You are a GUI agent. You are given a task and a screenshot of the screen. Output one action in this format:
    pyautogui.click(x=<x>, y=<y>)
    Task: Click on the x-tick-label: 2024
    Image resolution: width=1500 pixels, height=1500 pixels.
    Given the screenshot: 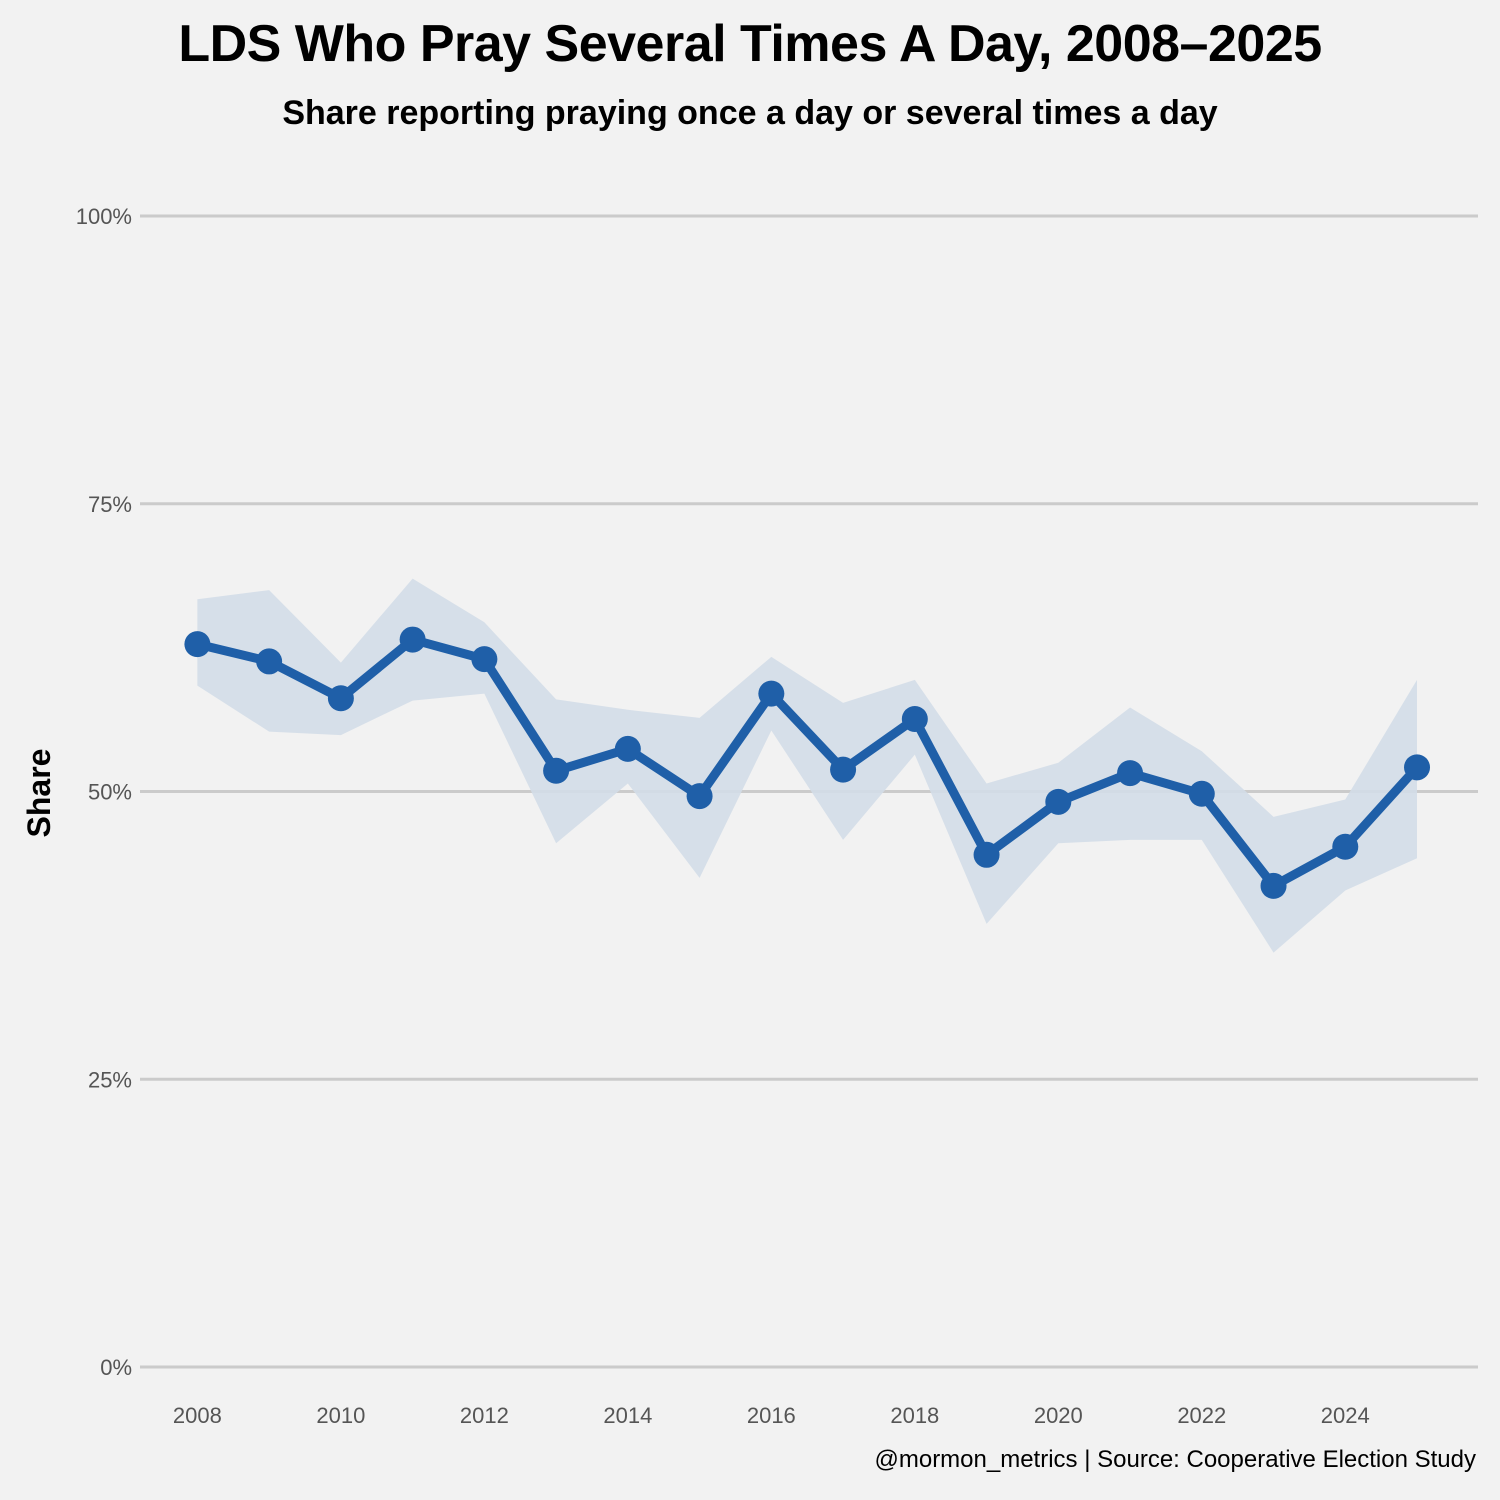 What is the action you would take?
    pyautogui.click(x=1345, y=1415)
    